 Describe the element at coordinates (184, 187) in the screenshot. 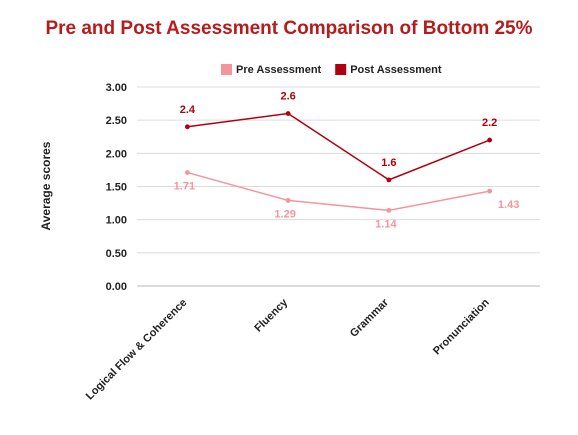

I see `data-label-pre: 1.71` at that location.